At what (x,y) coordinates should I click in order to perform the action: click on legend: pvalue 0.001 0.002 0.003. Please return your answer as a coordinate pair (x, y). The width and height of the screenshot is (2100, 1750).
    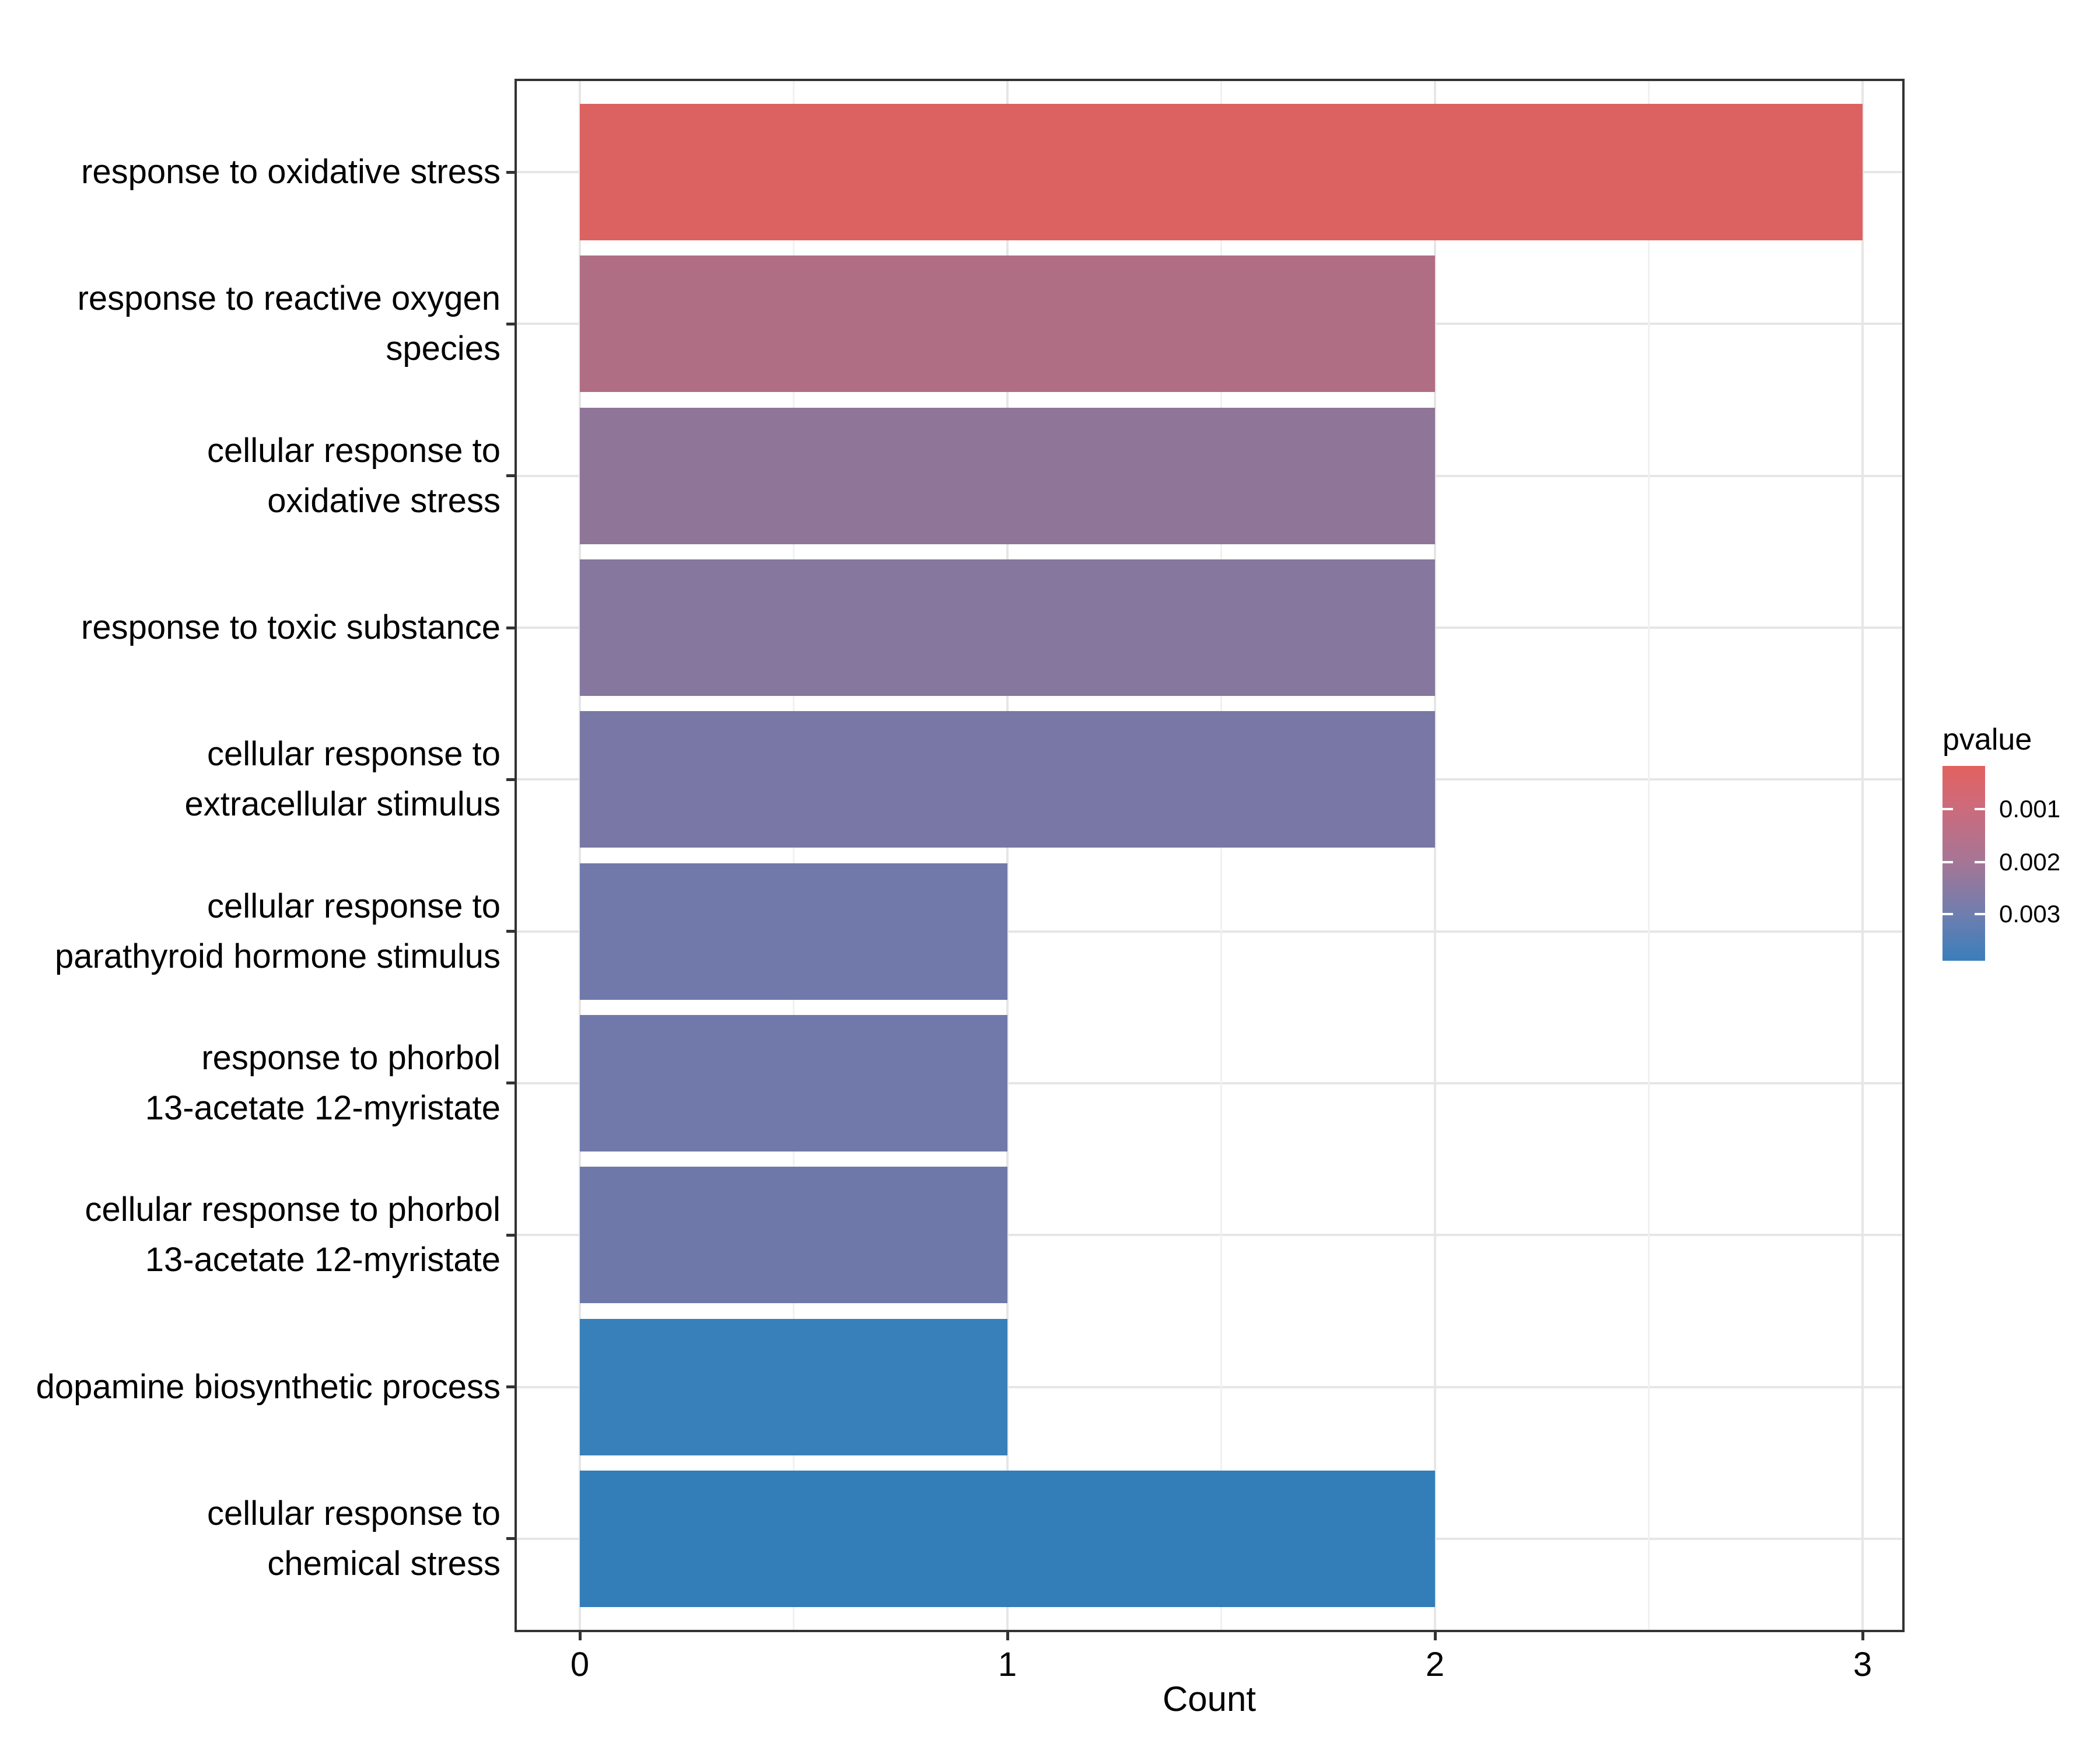
    Looking at the image, I should click on (2021, 868).